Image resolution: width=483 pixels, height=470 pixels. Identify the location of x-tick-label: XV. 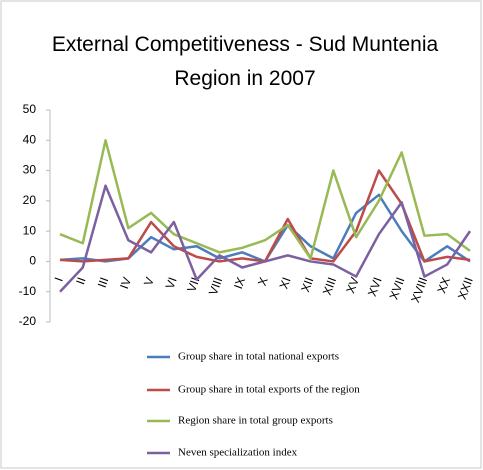
(352, 285).